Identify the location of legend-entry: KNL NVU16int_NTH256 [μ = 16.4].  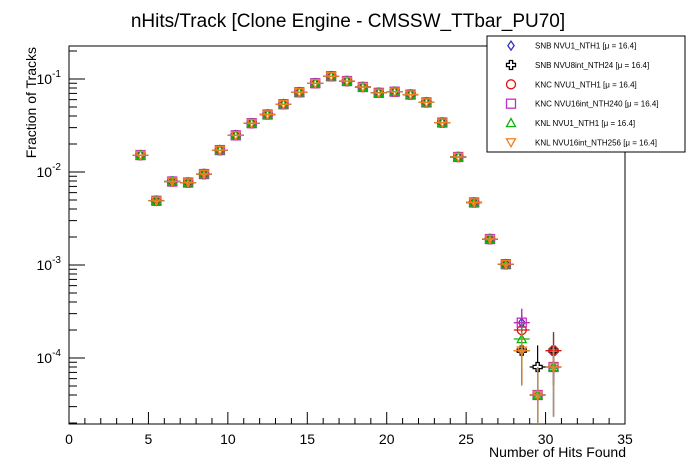
(581, 143).